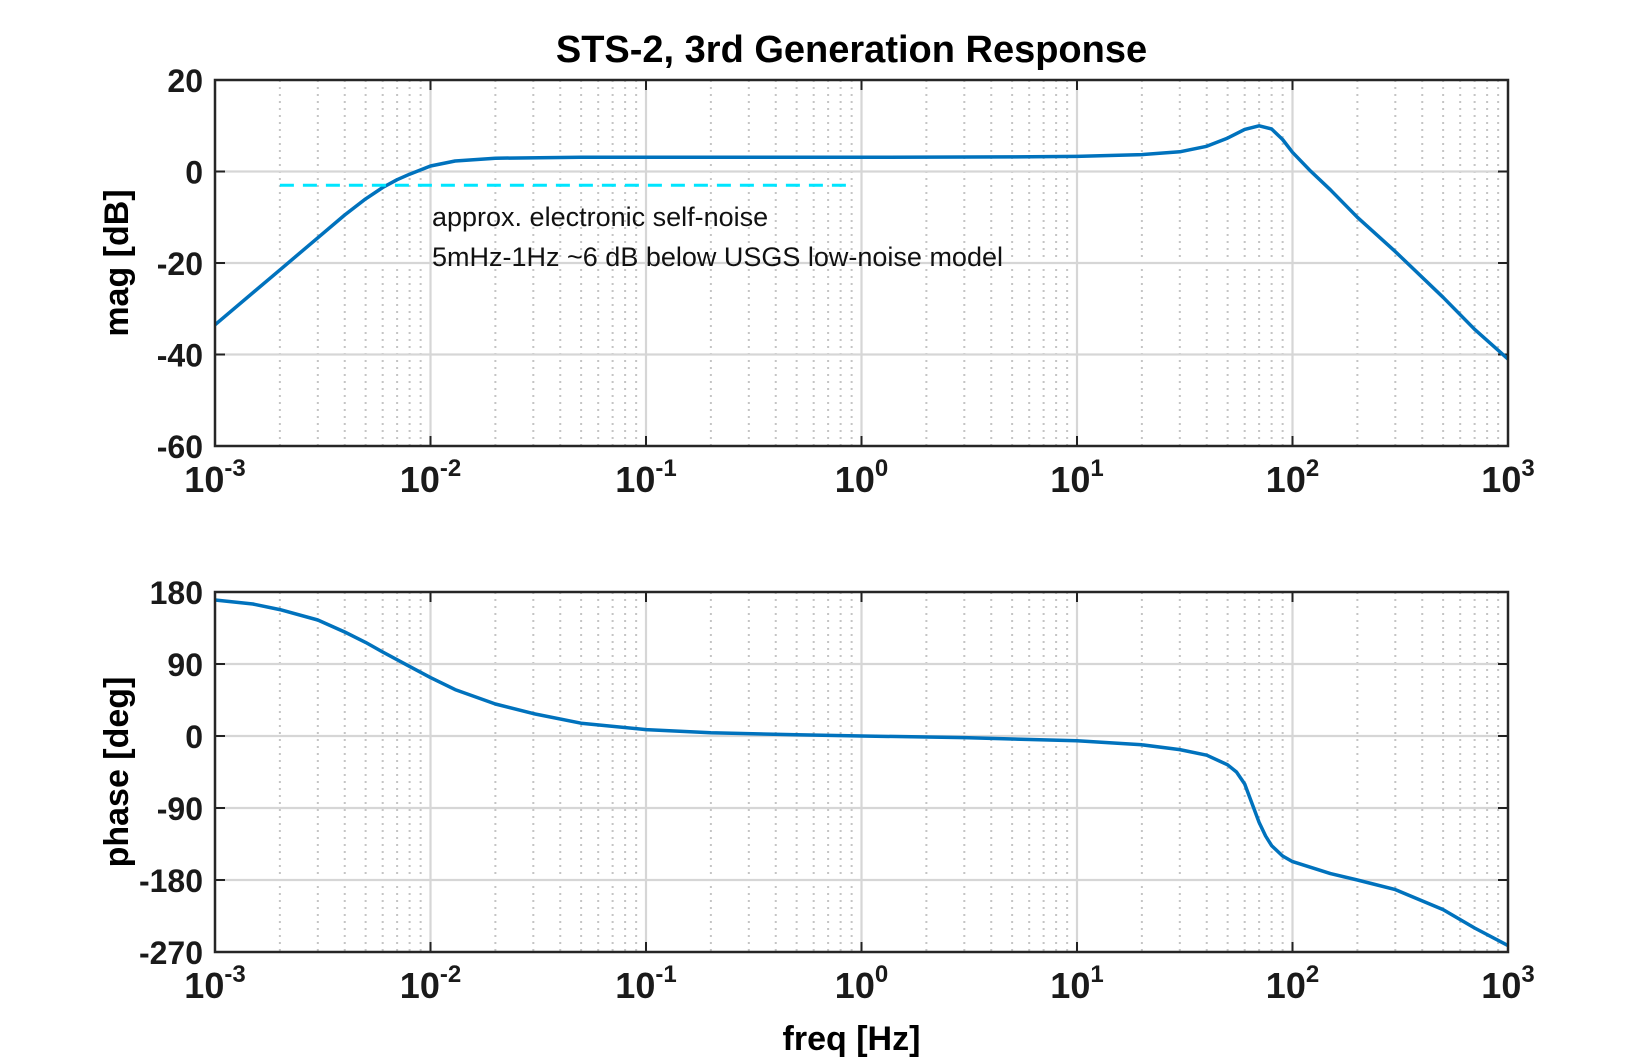 This screenshot has width=1650, height=1060. I want to click on y-tick-label: -20, so click(180, 264).